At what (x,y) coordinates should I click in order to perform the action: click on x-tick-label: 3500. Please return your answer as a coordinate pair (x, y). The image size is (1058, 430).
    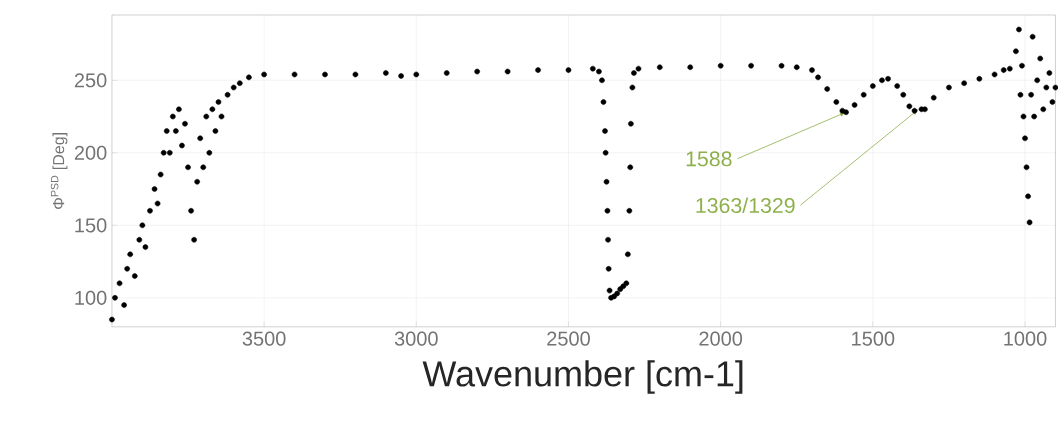
    Looking at the image, I should click on (264, 338).